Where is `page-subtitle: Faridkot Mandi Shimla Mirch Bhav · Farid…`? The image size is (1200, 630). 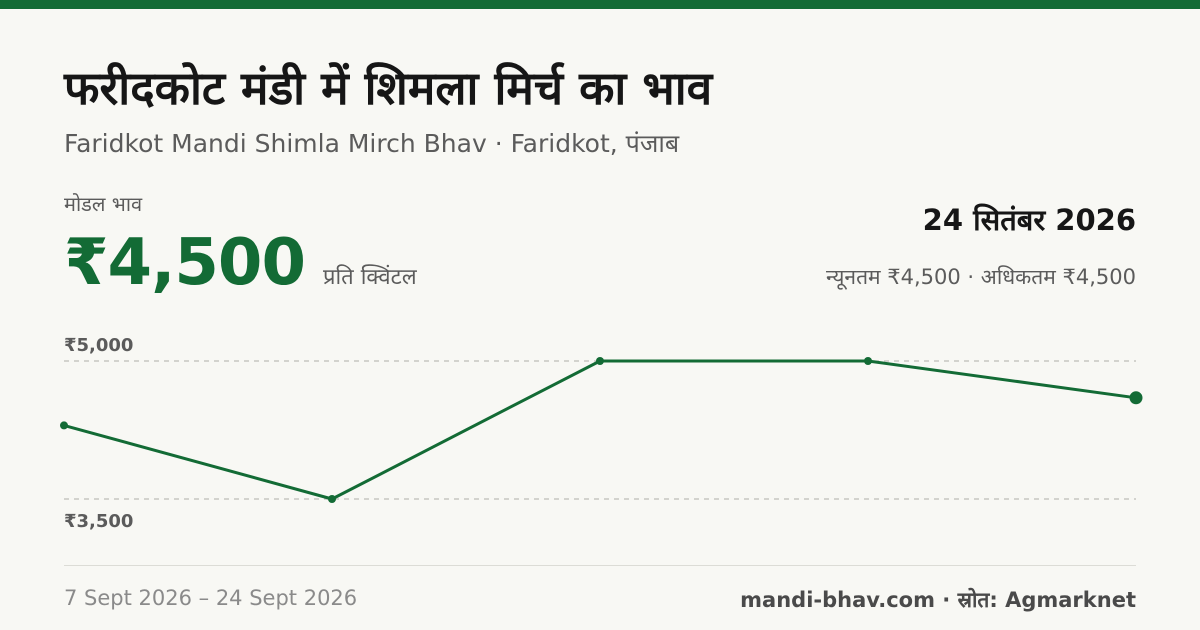 page-subtitle: Faridkot Mandi Shimla Mirch Bhav · Farid… is located at coordinates (372, 143).